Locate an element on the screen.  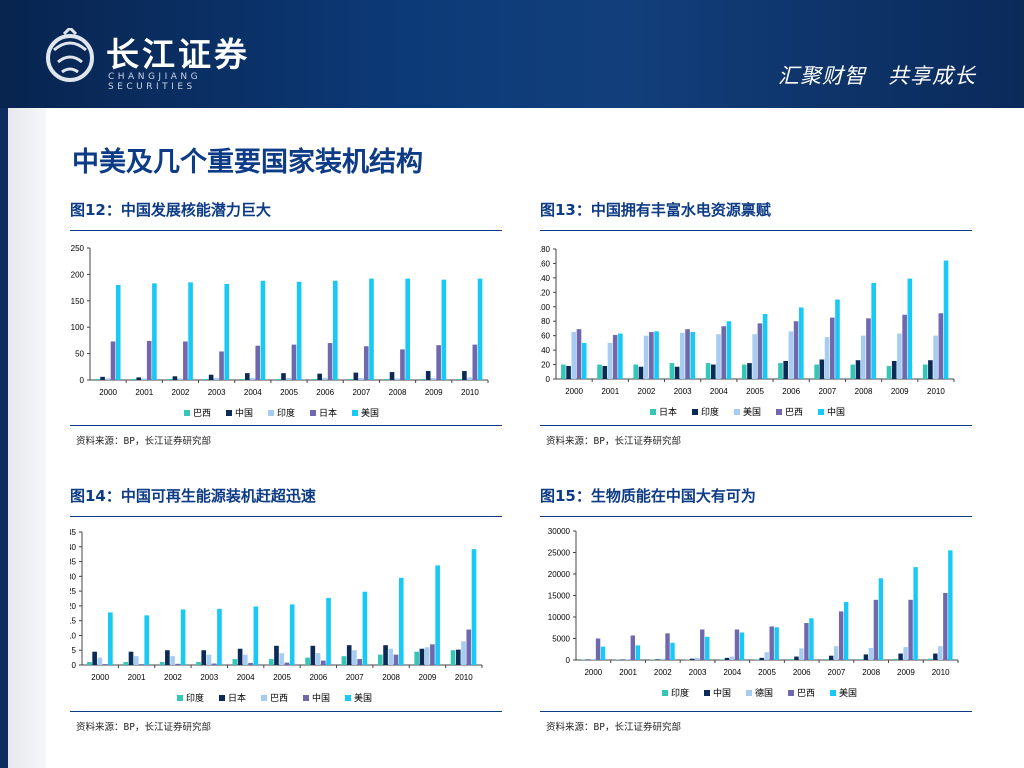
x-tick-label: 2005 is located at coordinates (767, 672).